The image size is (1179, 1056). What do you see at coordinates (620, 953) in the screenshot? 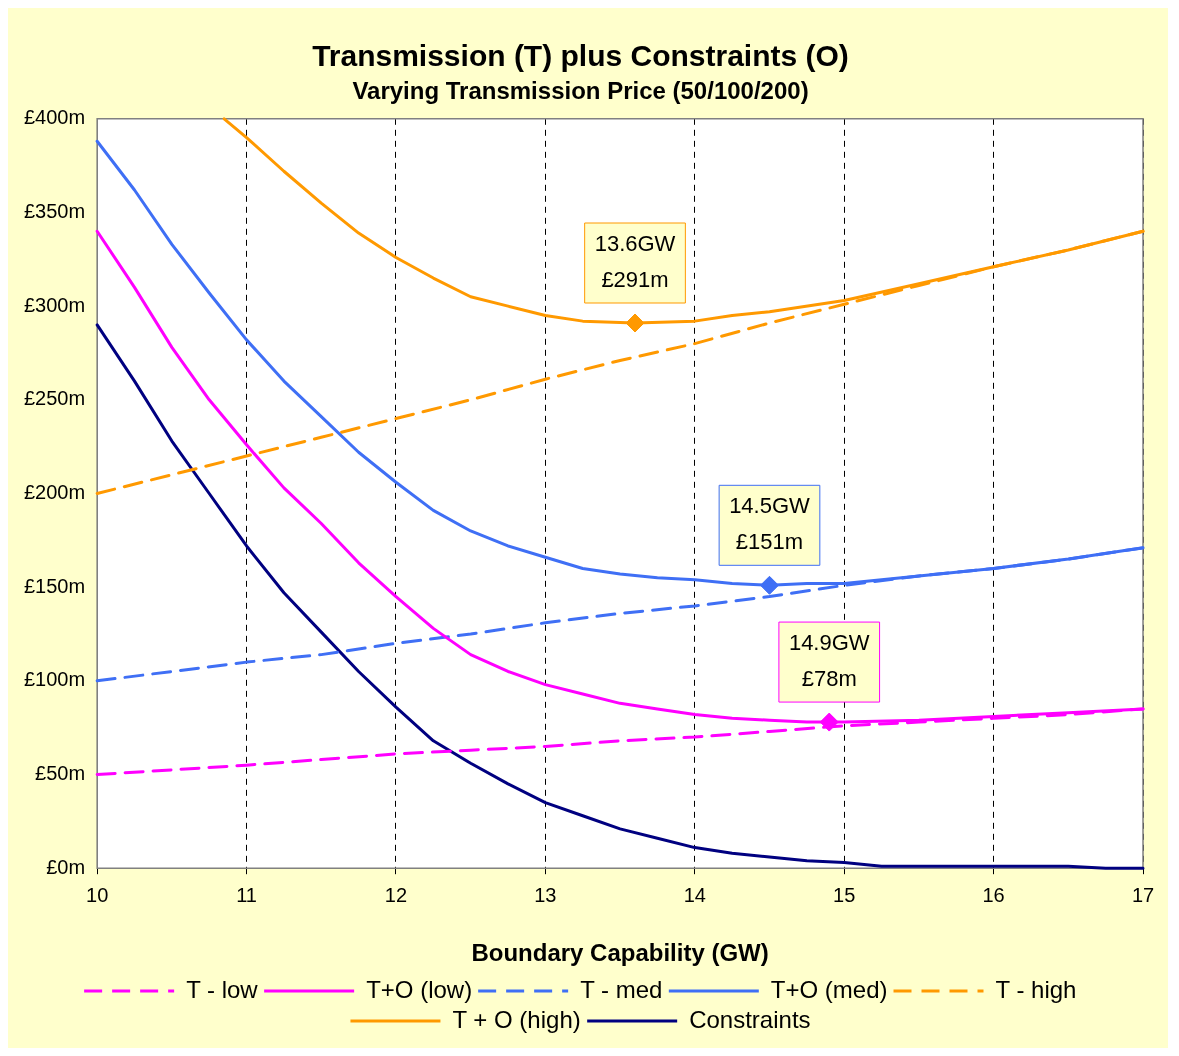
I see `x-axis-title: Boundary Capability (GW)` at bounding box center [620, 953].